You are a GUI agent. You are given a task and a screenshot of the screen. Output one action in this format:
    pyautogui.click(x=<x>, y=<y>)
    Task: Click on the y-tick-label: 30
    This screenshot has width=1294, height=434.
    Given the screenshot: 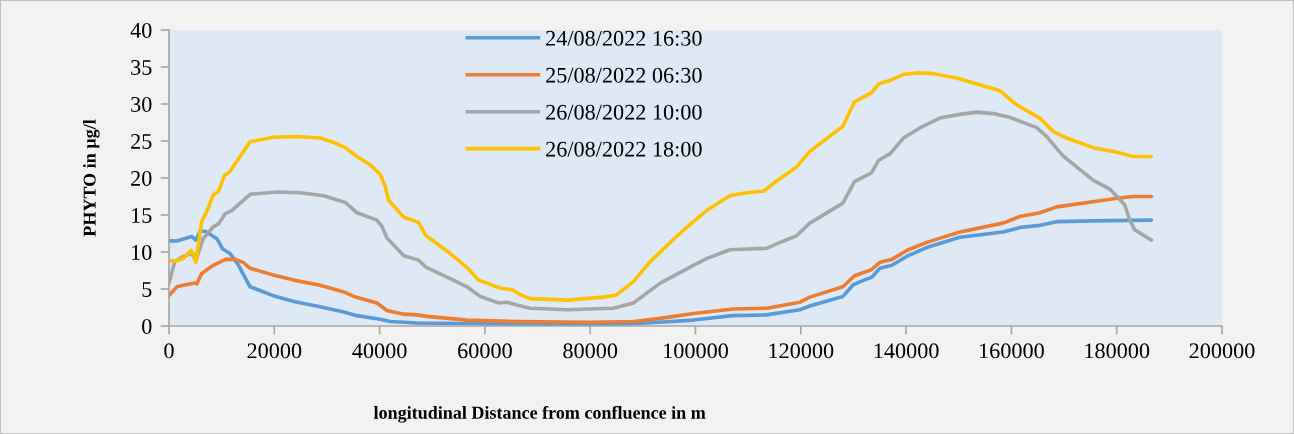 What is the action you would take?
    pyautogui.click(x=141, y=104)
    